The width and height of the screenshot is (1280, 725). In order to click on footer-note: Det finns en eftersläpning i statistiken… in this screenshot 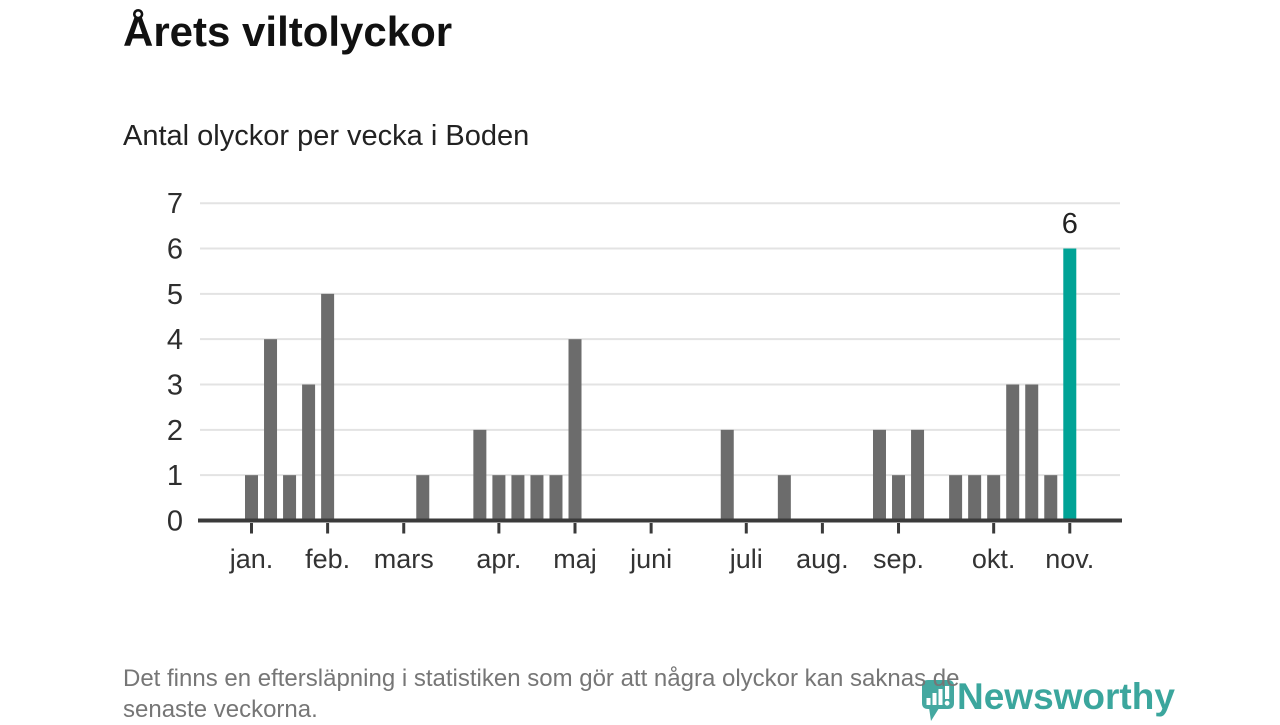, I will do `click(638, 694)`.